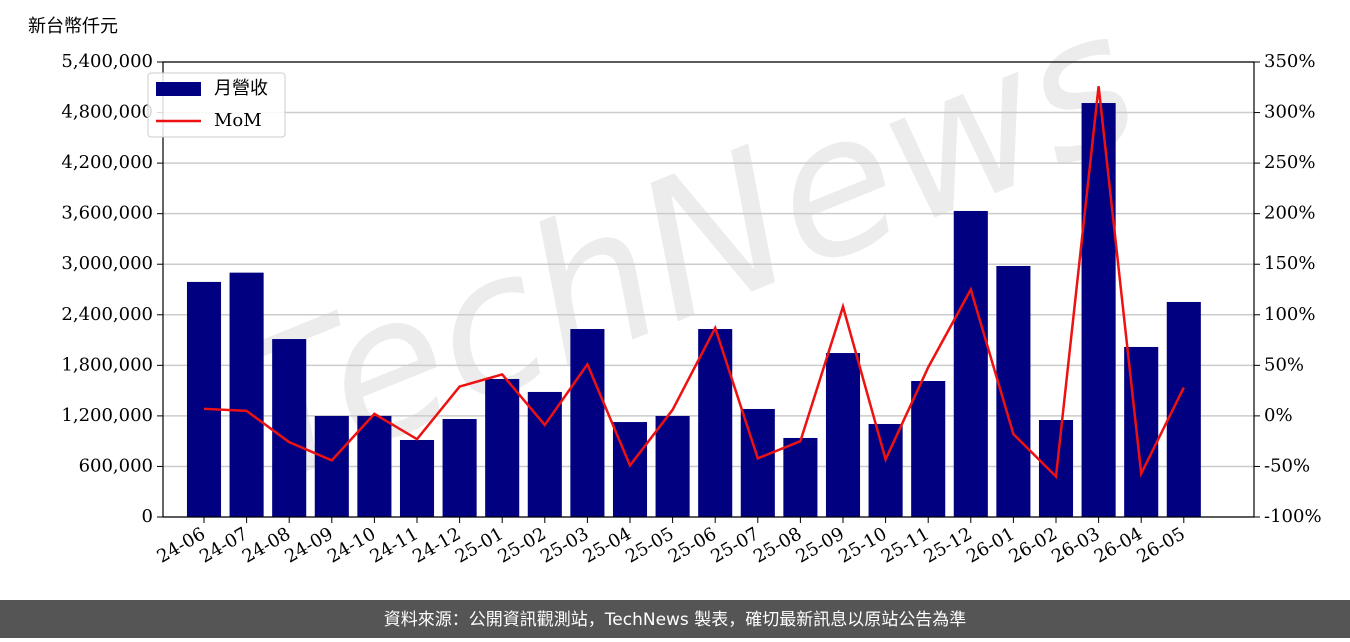 This screenshot has height=642, width=1350. Describe the element at coordinates (436, 545) in the screenshot. I see `x-tick-label: 24-12` at that location.